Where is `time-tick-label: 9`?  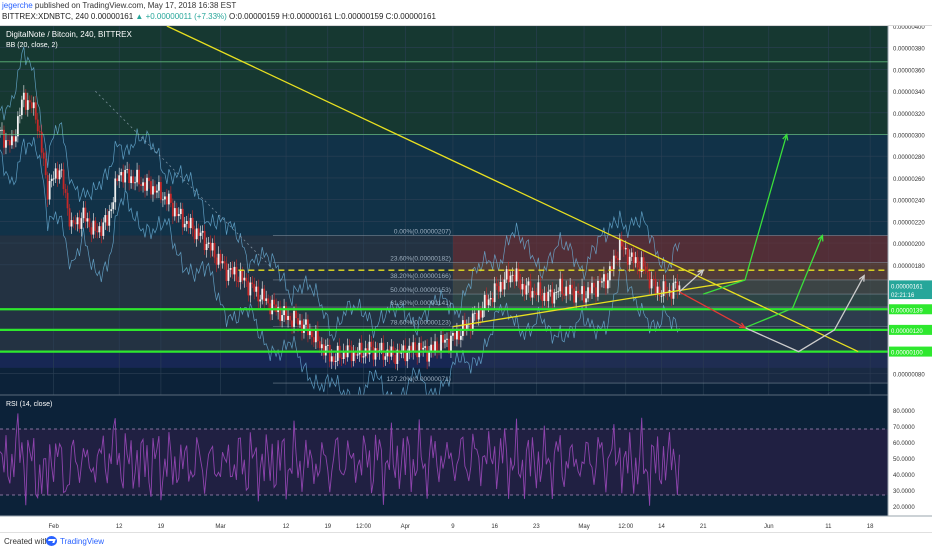 time-tick-label: 9 is located at coordinates (453, 527).